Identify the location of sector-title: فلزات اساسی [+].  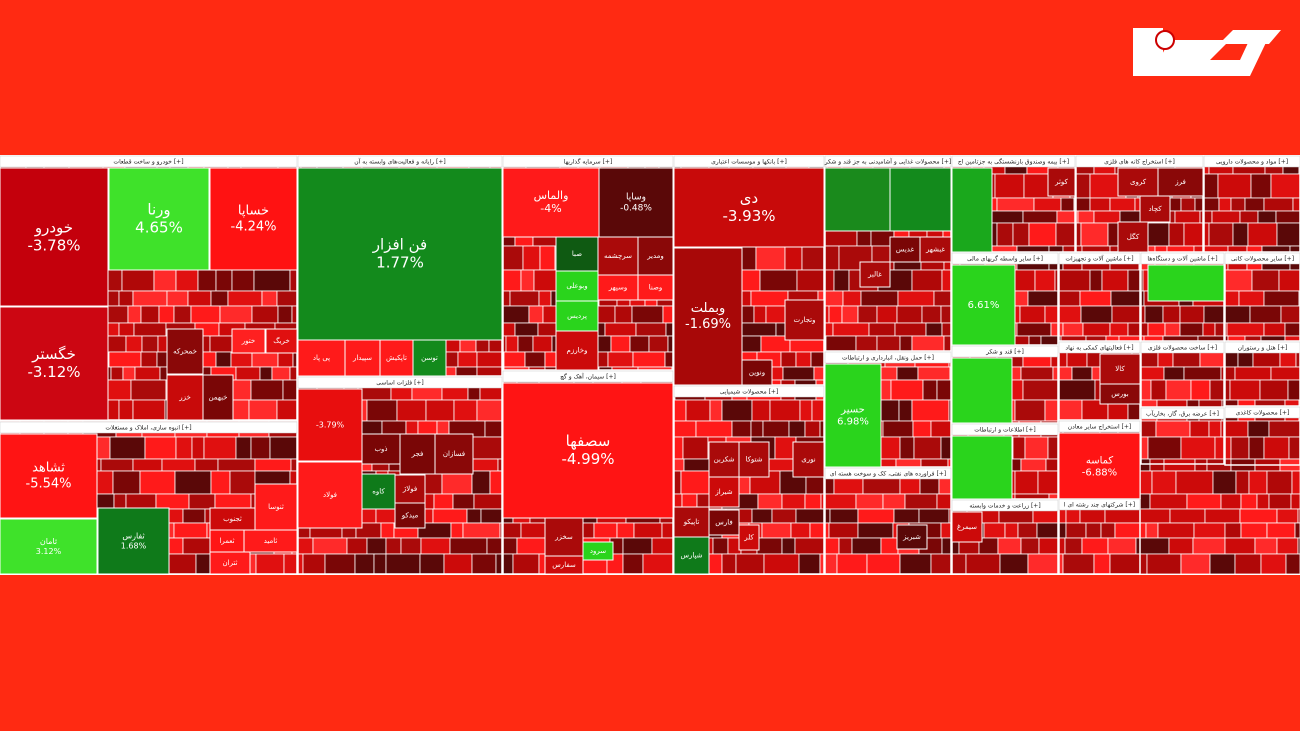
(400, 383).